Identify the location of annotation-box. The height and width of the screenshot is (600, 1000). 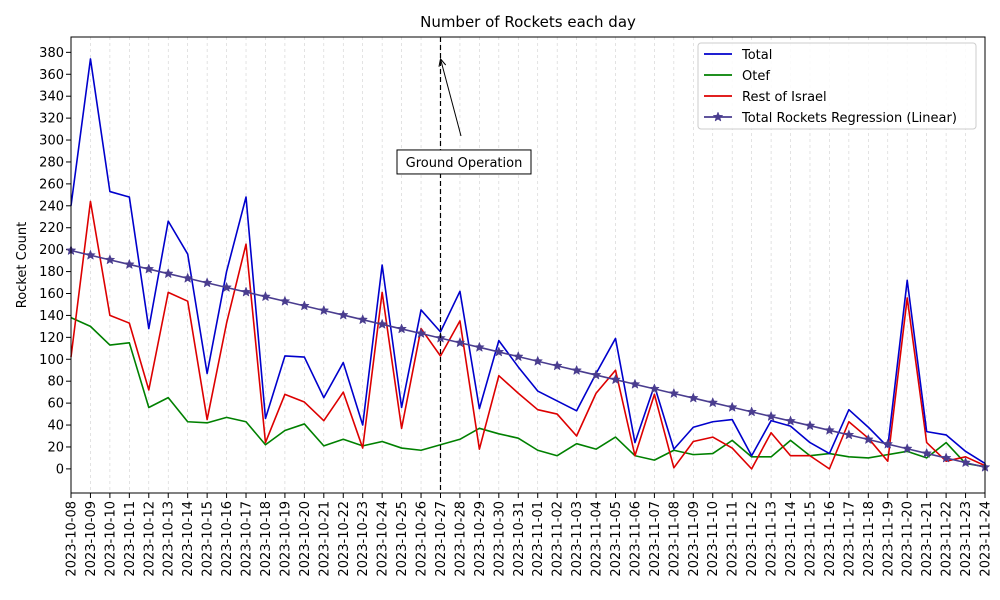
(464, 162).